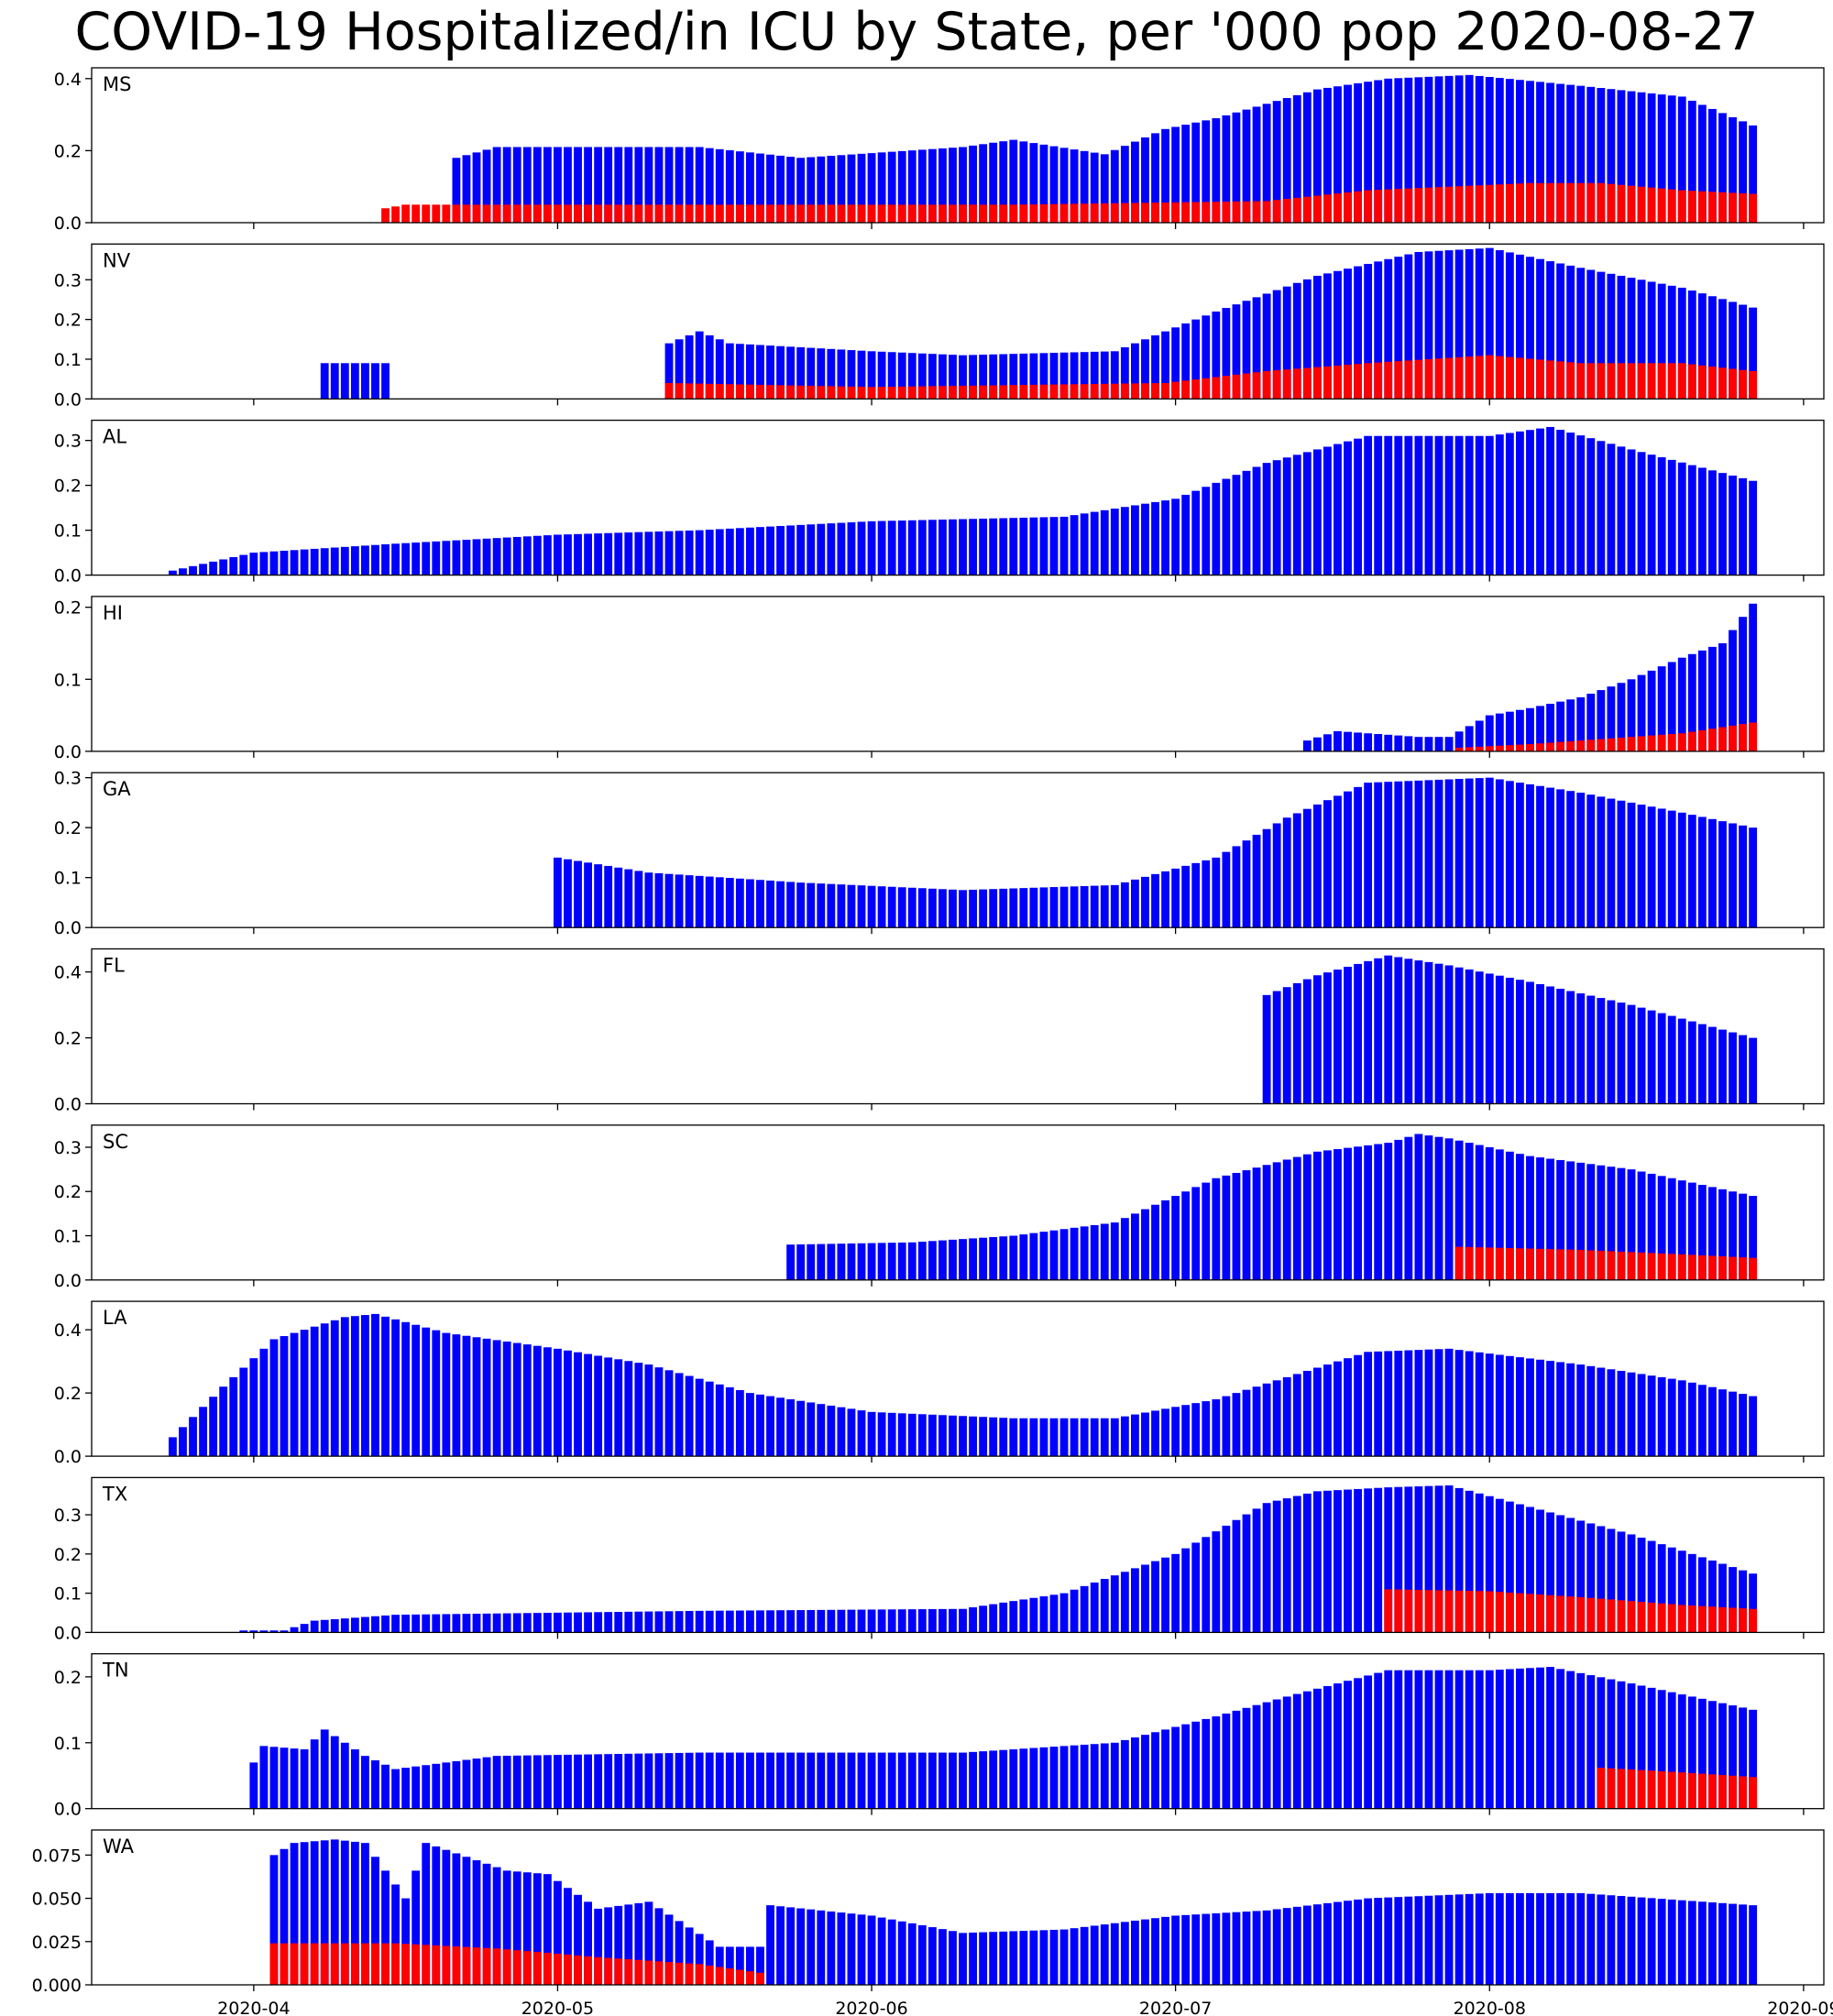  Describe the element at coordinates (57, 1900) in the screenshot. I see `wa-y-tick-label: 0.050` at that location.